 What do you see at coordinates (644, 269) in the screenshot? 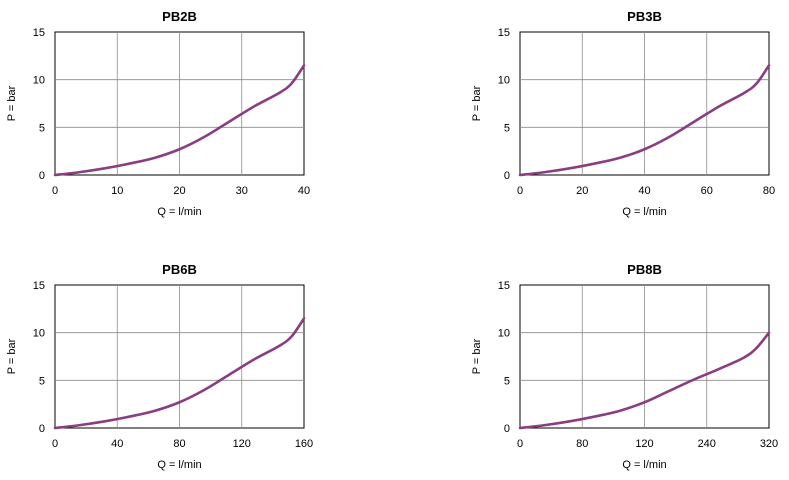
I see `chart-title: PB8B` at bounding box center [644, 269].